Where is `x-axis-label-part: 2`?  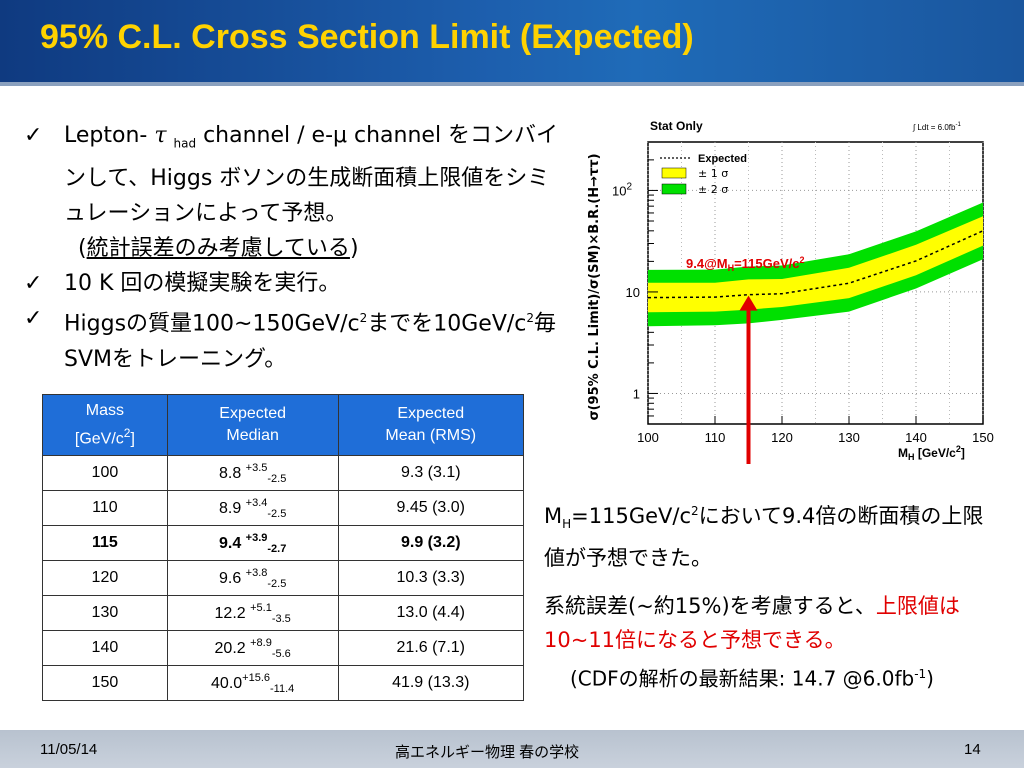 x-axis-label-part: 2 is located at coordinates (958, 449).